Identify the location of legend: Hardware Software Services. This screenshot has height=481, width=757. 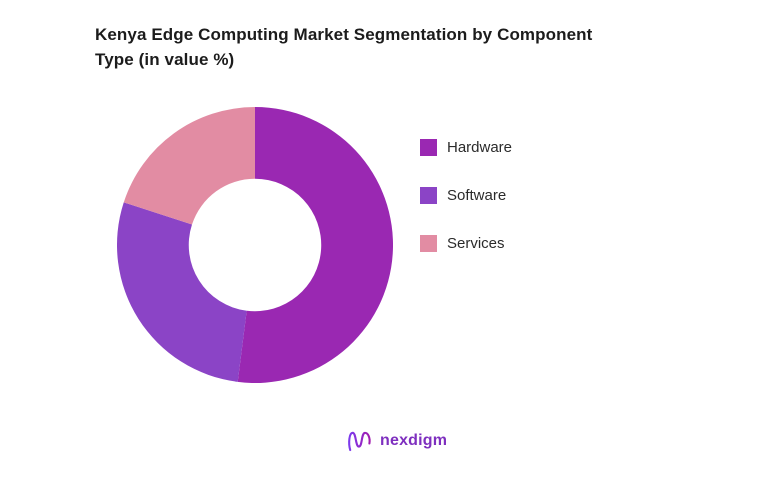
(466, 195).